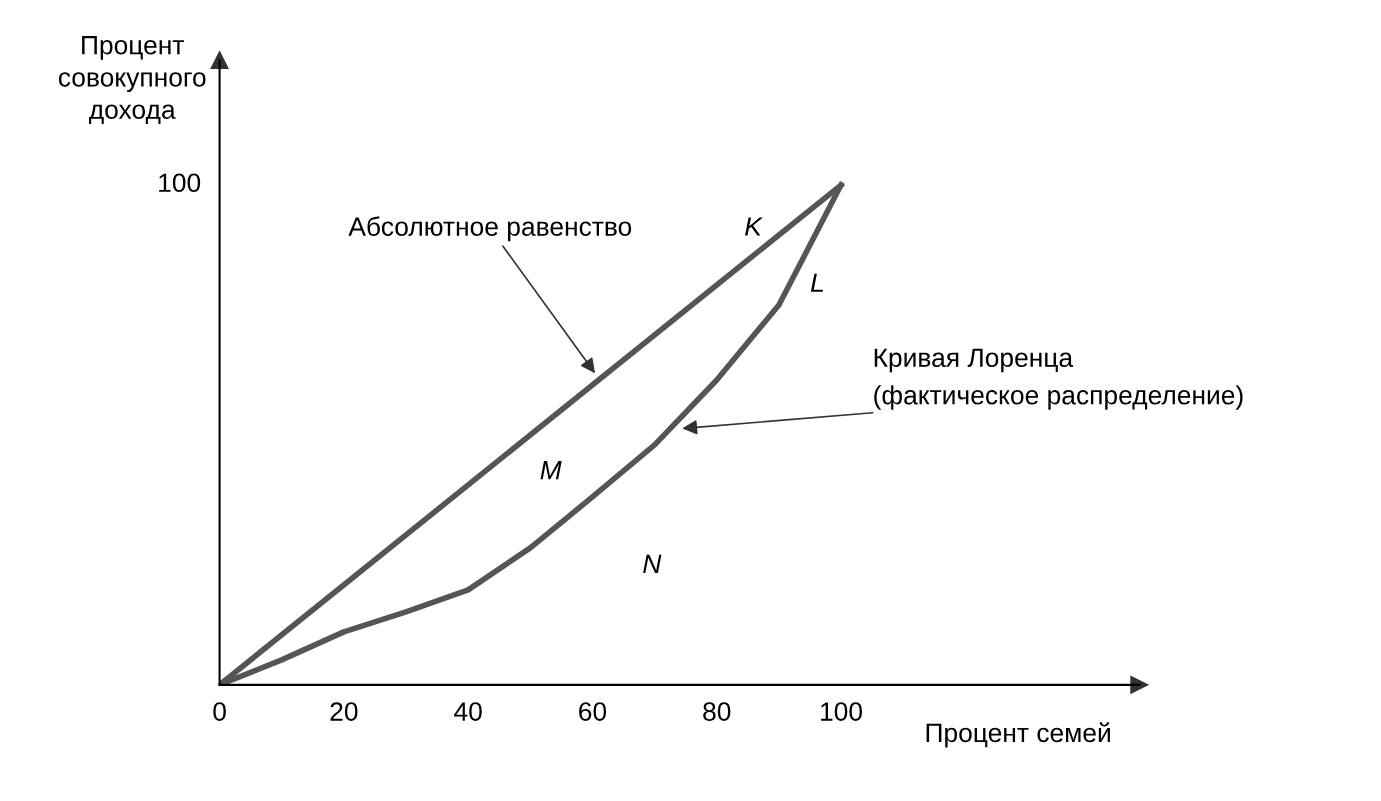  What do you see at coordinates (551, 470) in the screenshot?
I see `annotation: M` at bounding box center [551, 470].